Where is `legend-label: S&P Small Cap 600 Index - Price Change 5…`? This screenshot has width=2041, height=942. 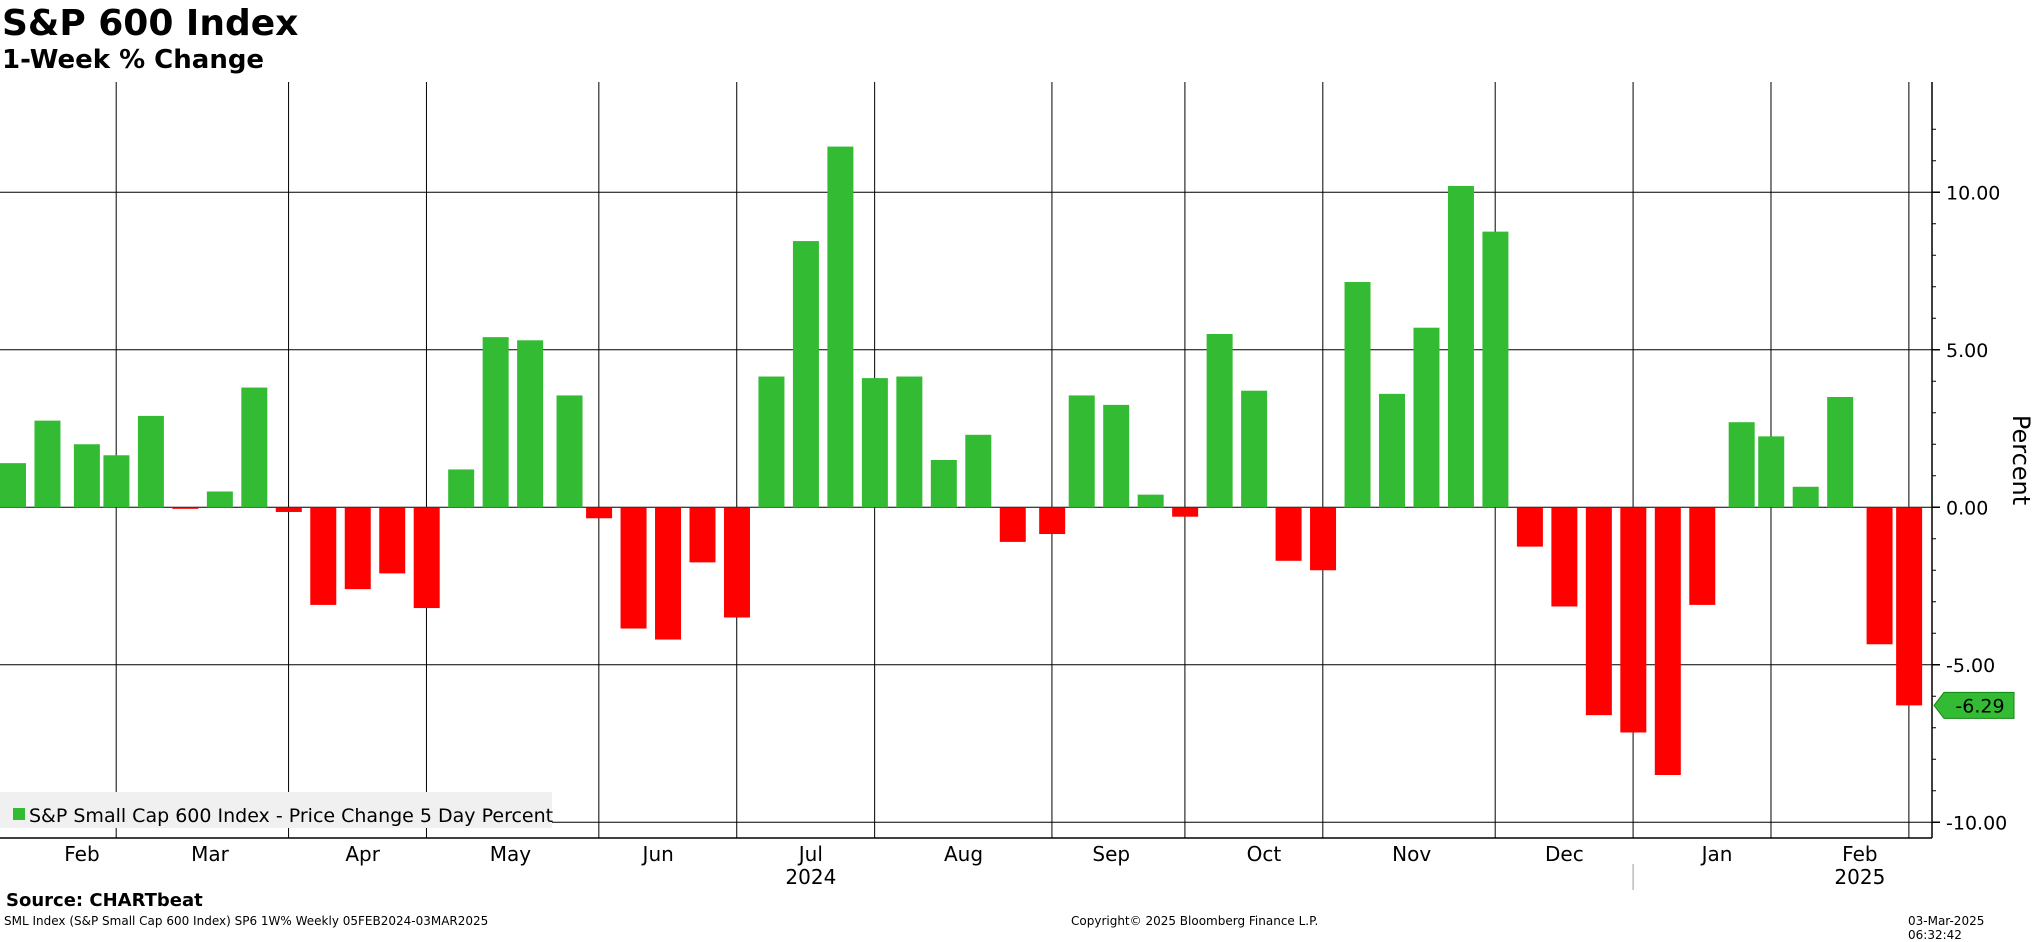
legend-label: S&P Small Cap 600 Index - Price Change 5… is located at coordinates (291, 816).